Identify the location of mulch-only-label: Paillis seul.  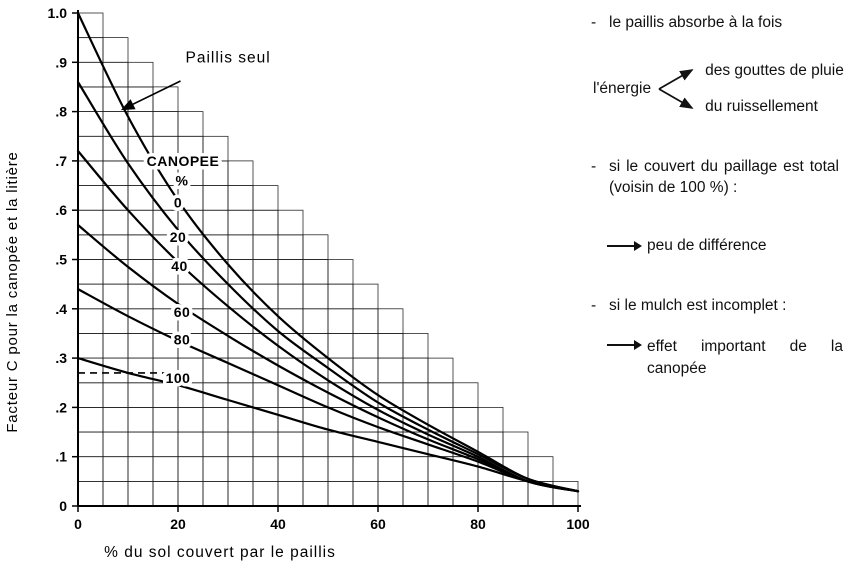
(228, 57).